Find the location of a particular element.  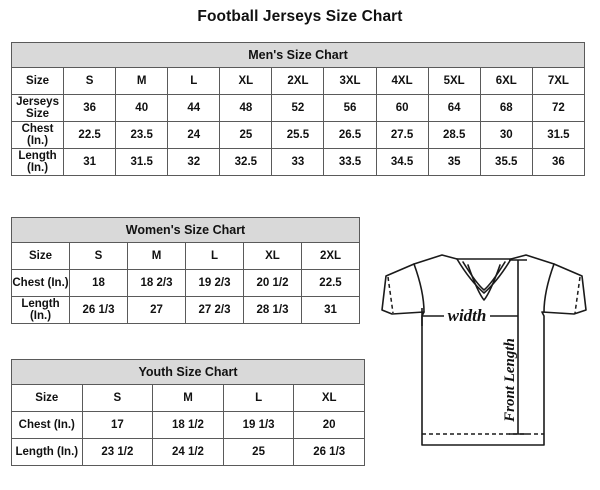

mens-data-cell: 26.5 is located at coordinates (350, 135).